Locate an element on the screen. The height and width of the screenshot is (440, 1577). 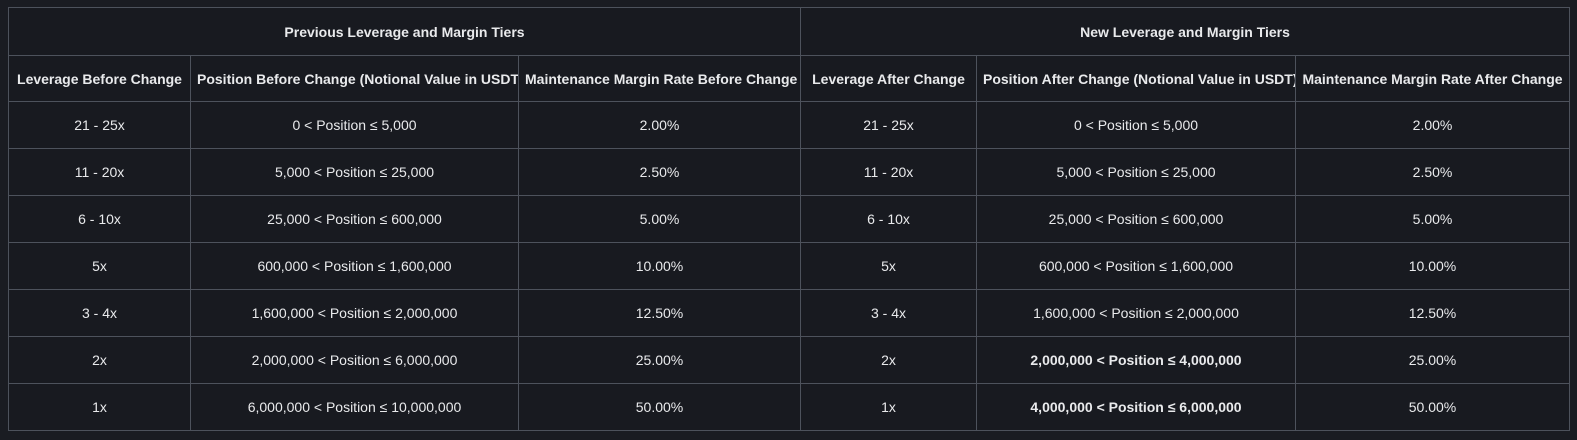
cell-mmr-after: 50.00% is located at coordinates (1432, 407).